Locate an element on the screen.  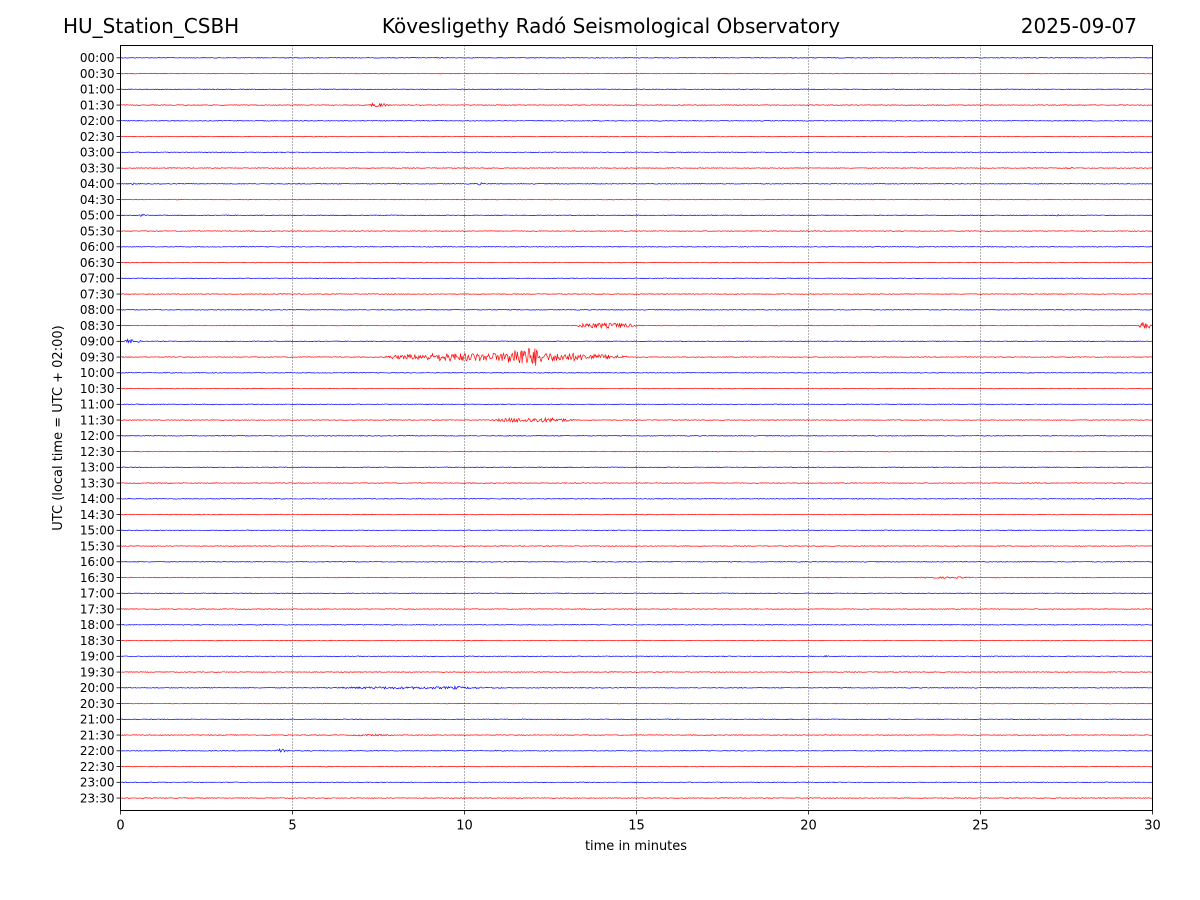
y-tick-label: 08:30 is located at coordinates (97, 326).